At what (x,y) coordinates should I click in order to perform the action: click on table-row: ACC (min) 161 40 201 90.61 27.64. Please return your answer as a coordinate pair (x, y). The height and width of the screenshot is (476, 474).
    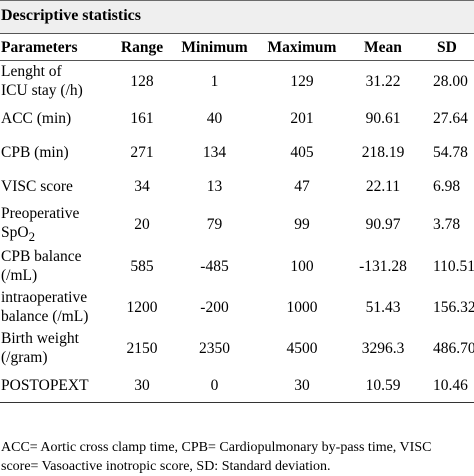
    Looking at the image, I should click on (237, 119).